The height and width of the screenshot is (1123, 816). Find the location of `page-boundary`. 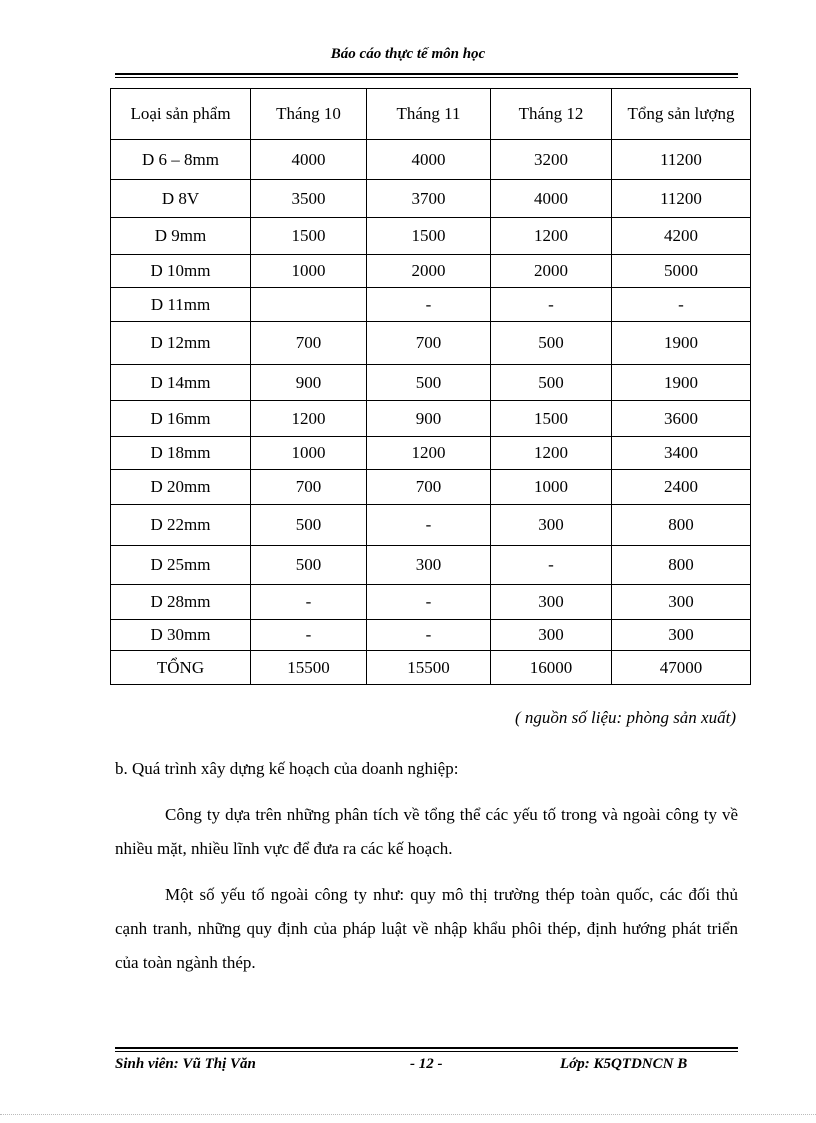

page-boundary is located at coordinates (408, 1114).